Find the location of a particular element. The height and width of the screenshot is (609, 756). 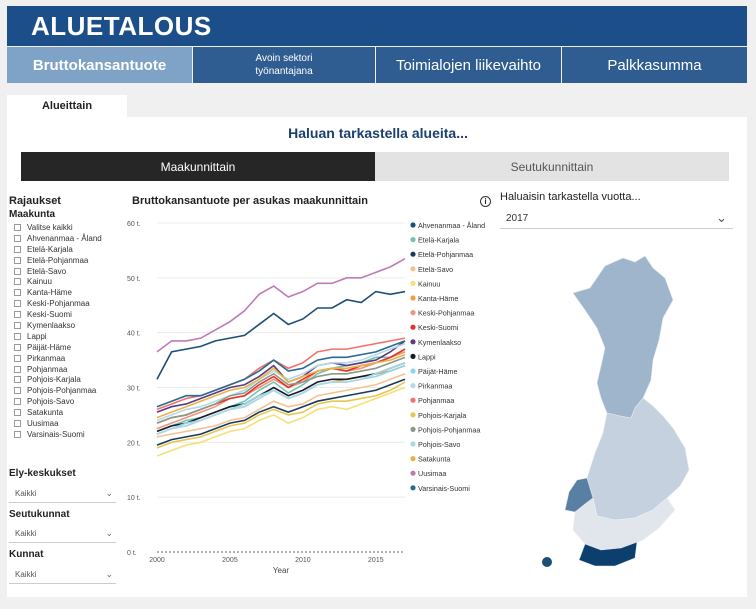

seutukunnat-value: Kaikki is located at coordinates (26, 533).